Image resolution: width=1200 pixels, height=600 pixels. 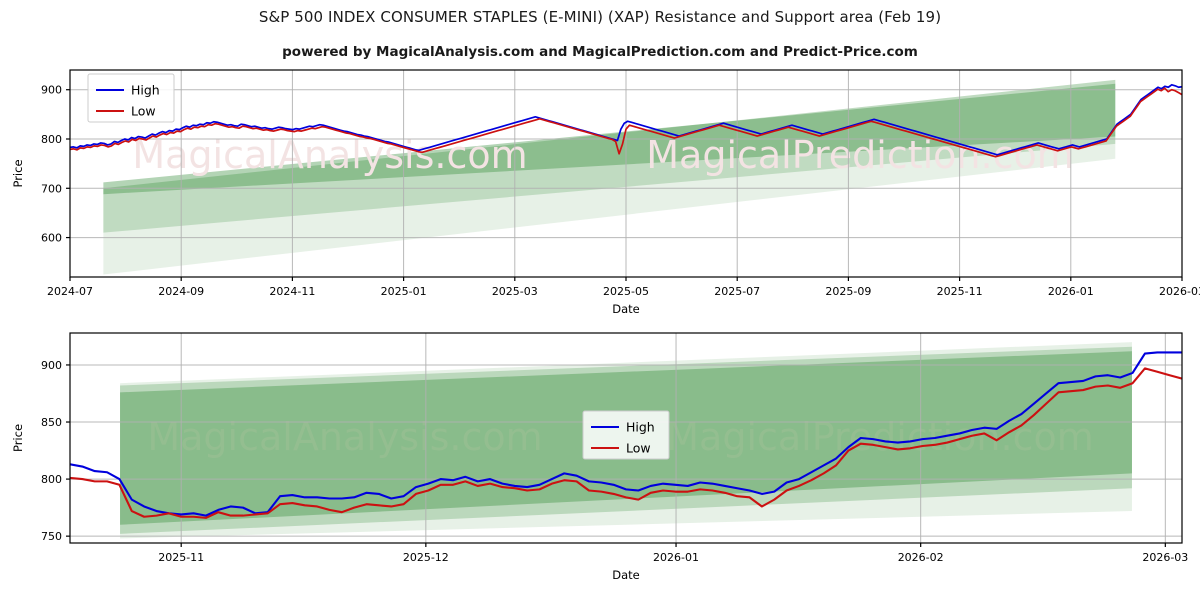 I want to click on x-tick-label: 2025-01, so click(x=404, y=291).